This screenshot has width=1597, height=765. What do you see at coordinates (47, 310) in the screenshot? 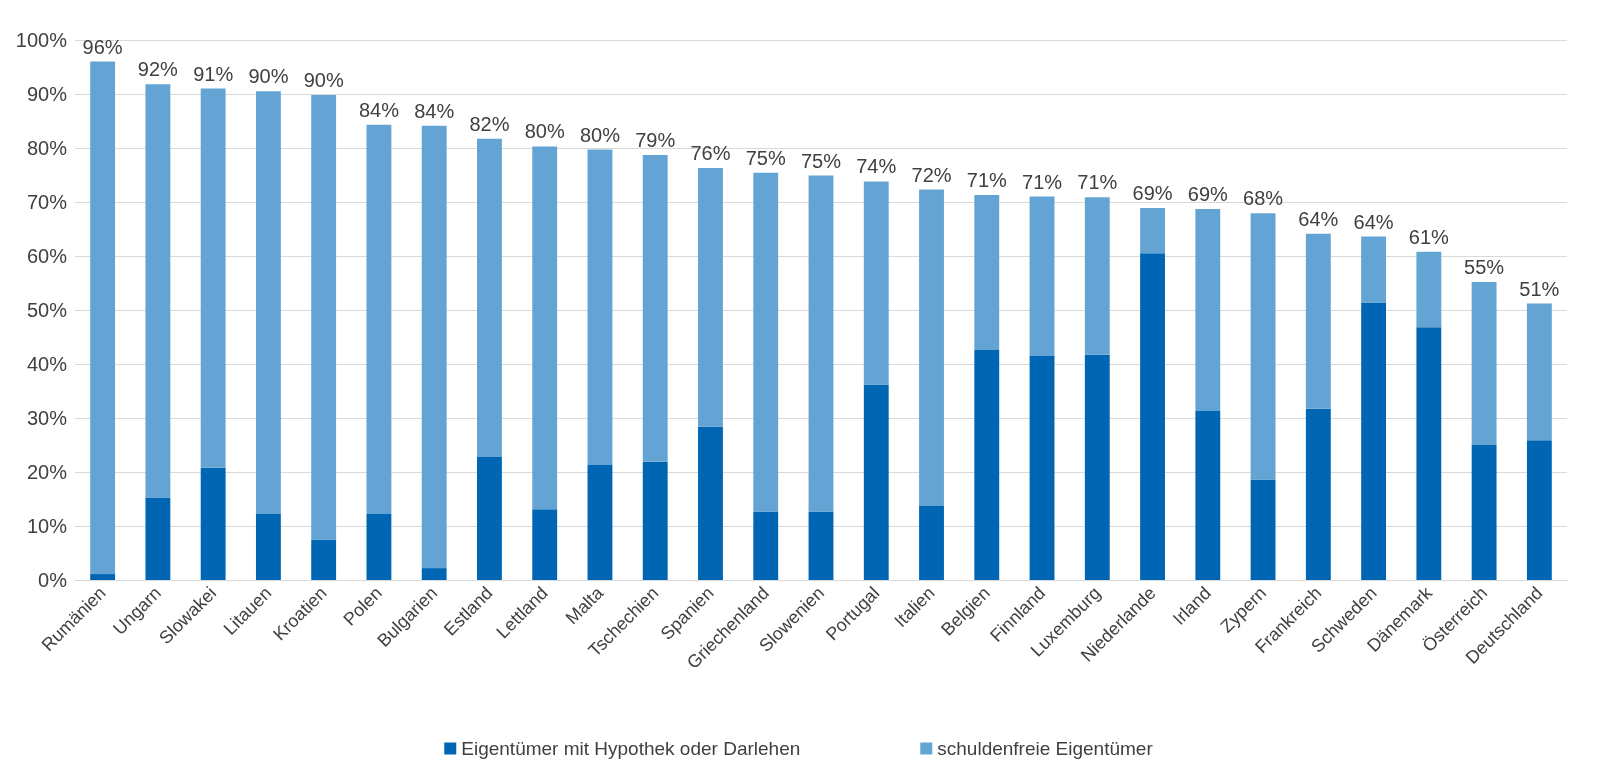
I see `y-tick-label: 50%` at bounding box center [47, 310].